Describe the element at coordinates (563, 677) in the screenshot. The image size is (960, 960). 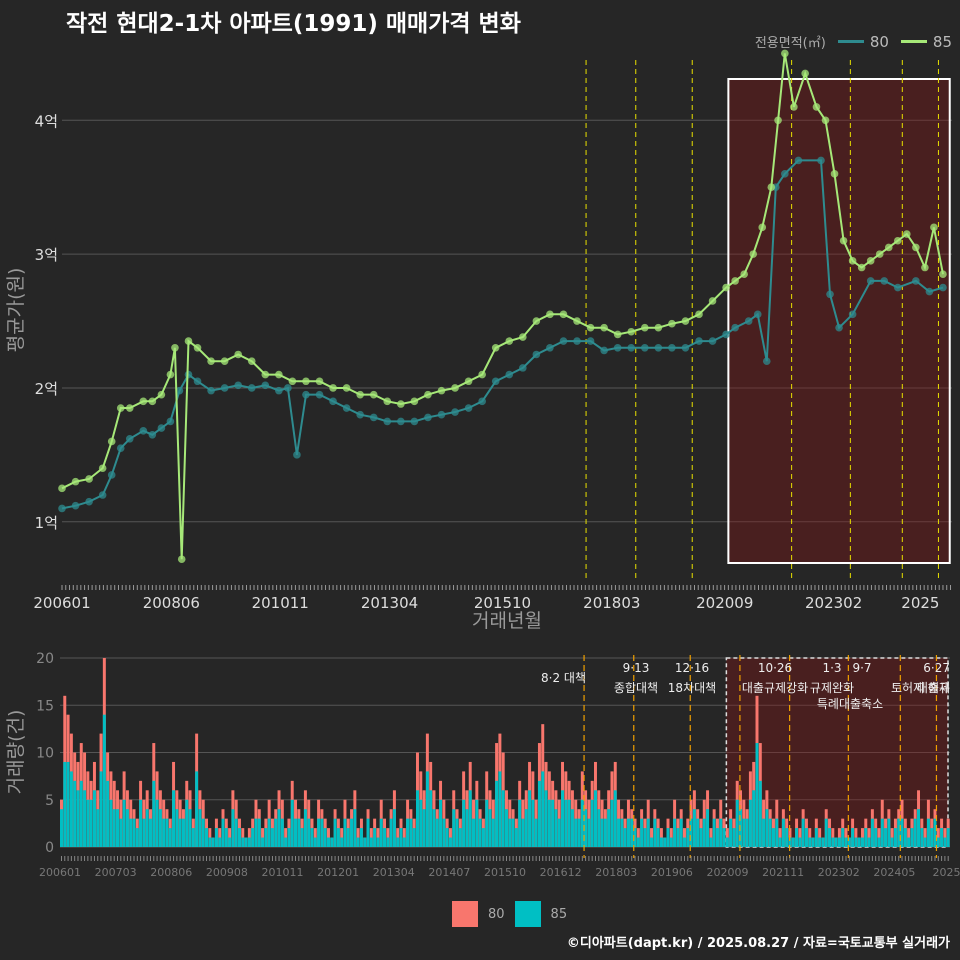
I see `policy-annotation: 8·2 대책` at that location.